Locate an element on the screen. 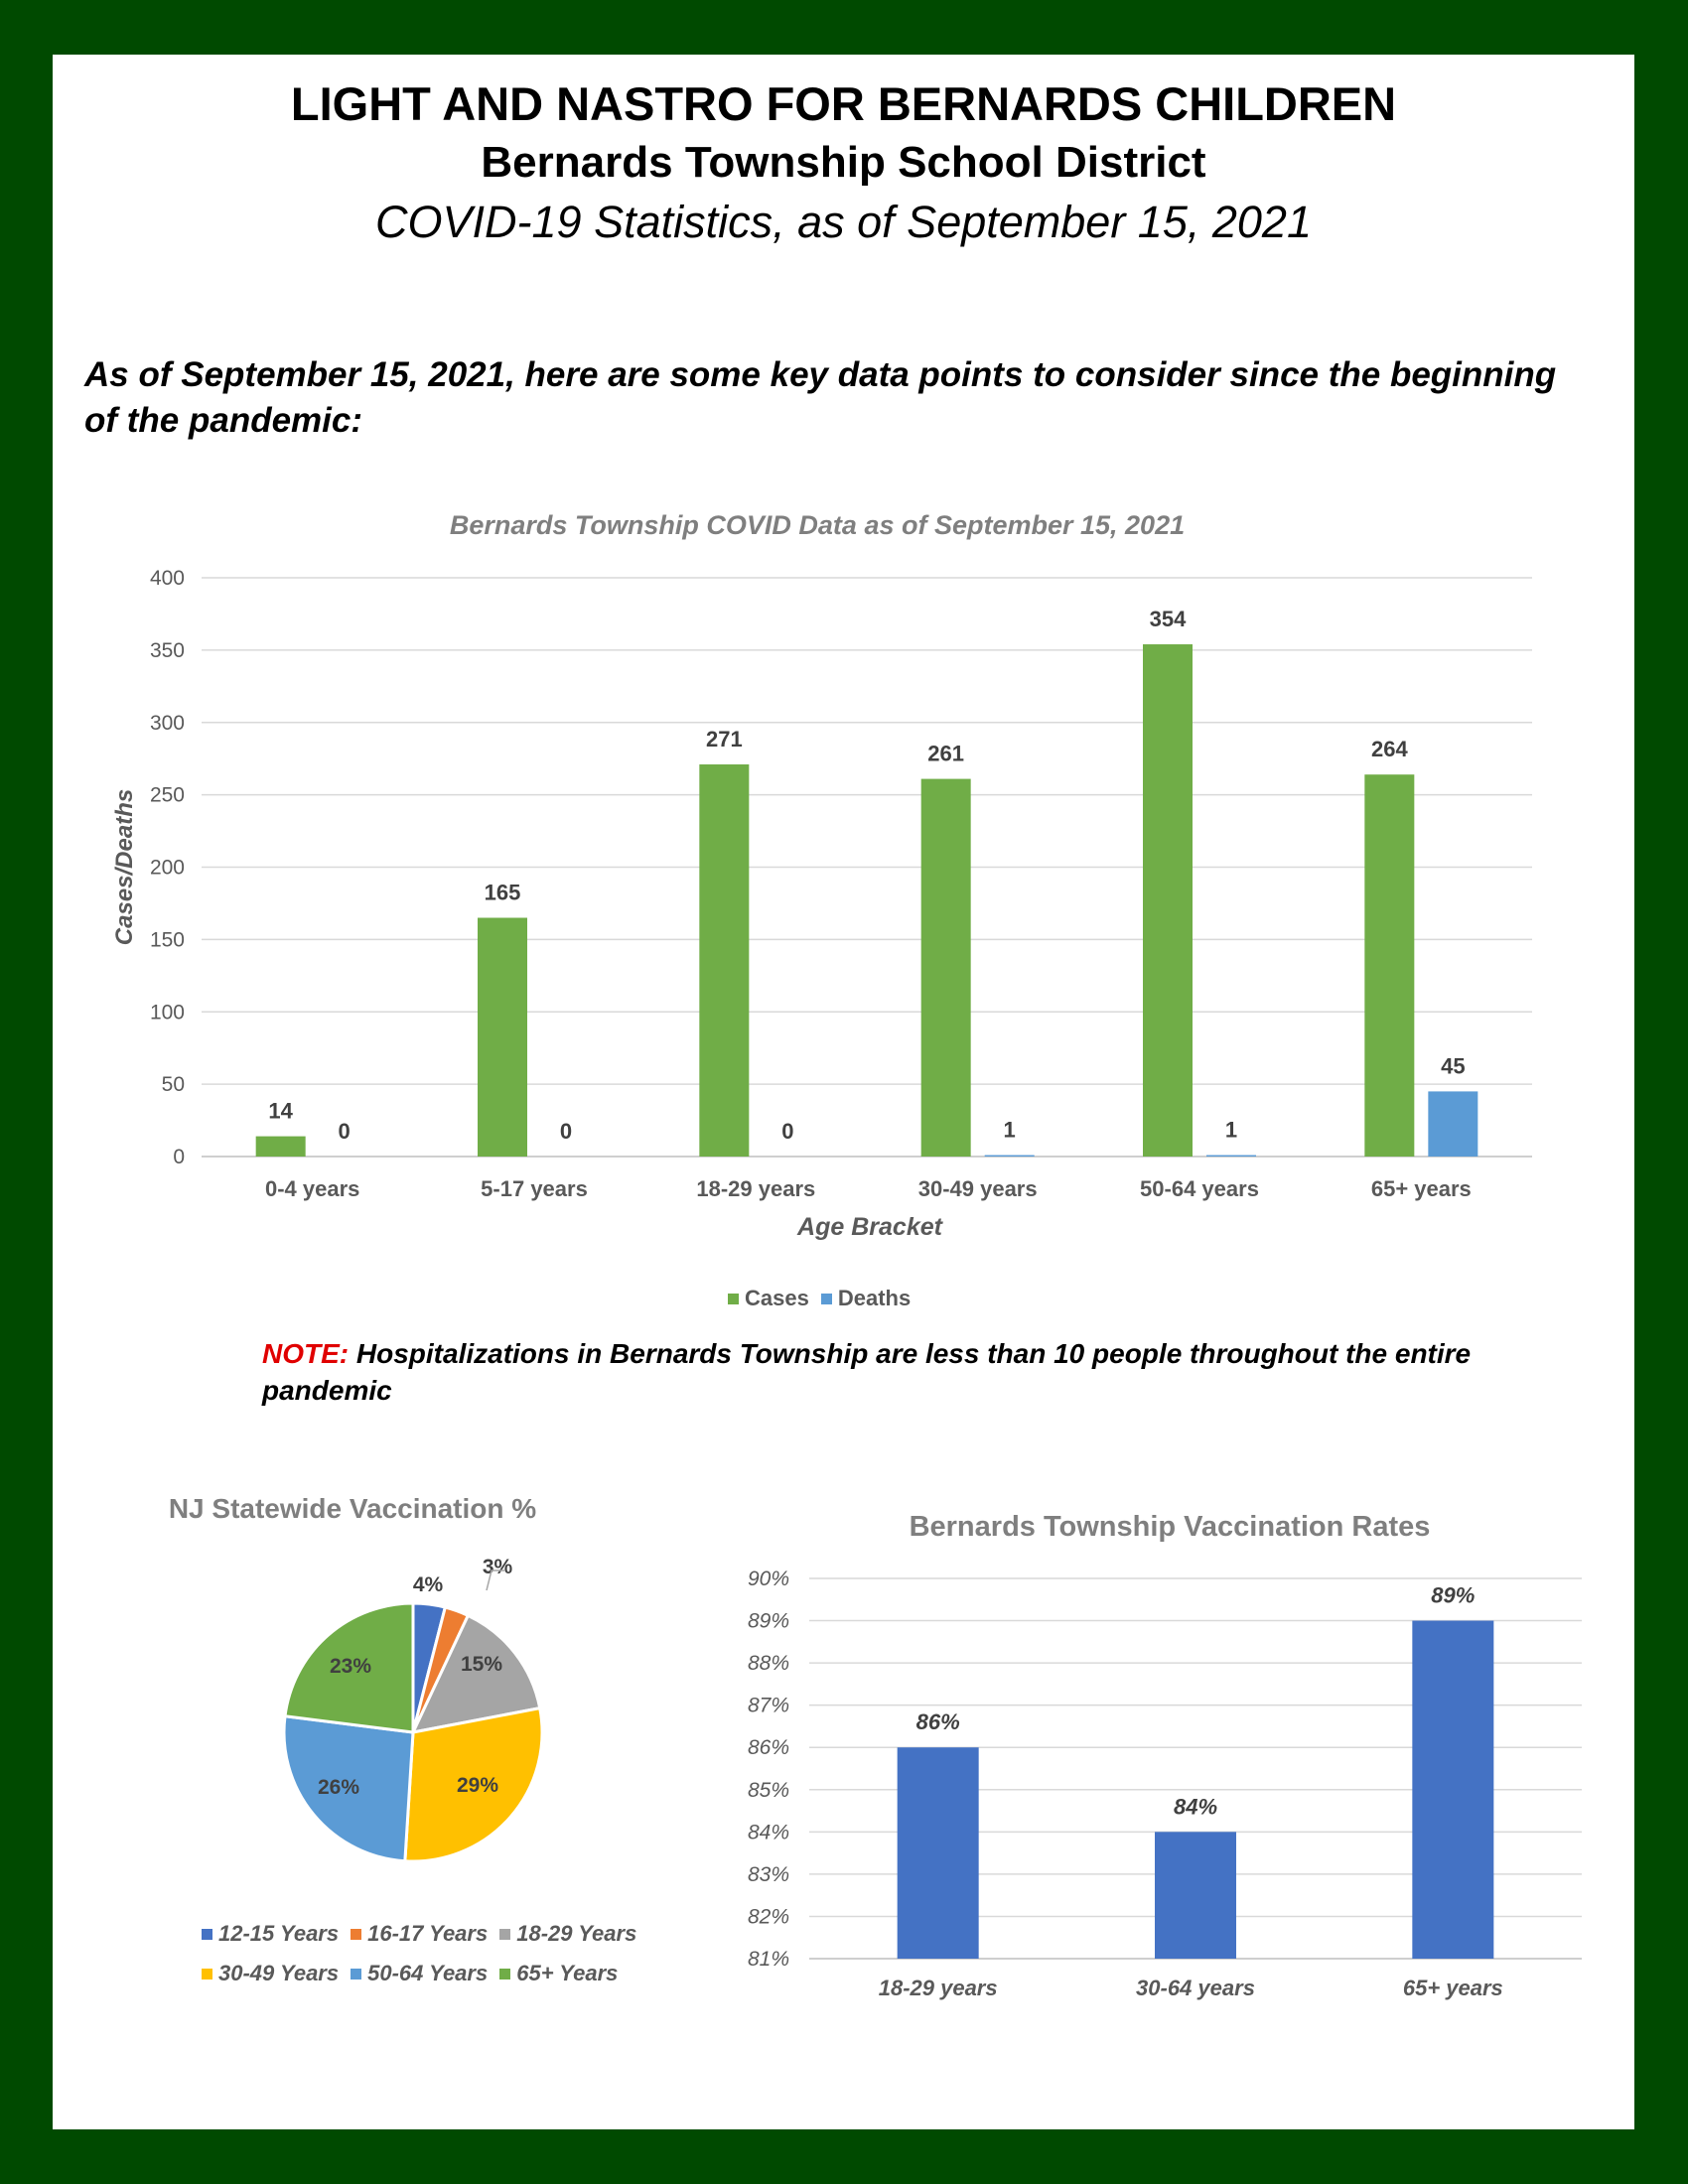 Image resolution: width=1688 pixels, height=2184 pixels. legend-label: 65+ Years is located at coordinates (567, 1973).